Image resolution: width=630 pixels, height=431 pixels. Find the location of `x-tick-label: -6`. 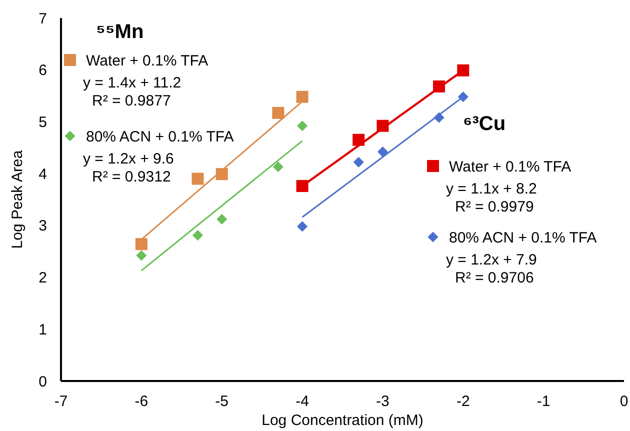

x-tick-label: -6 is located at coordinates (141, 401).